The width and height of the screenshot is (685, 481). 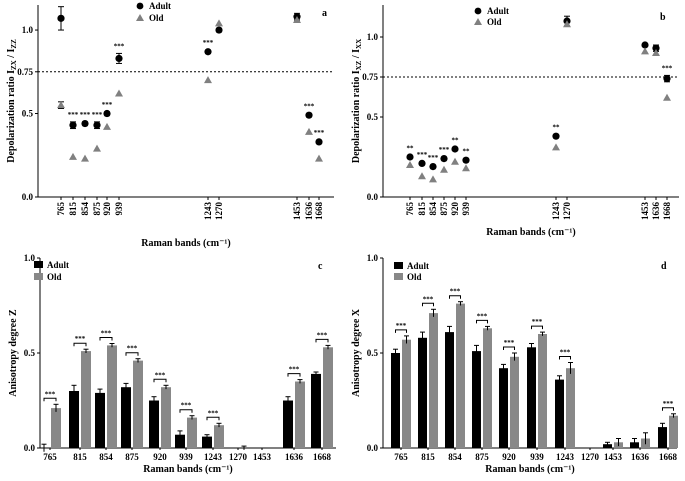 I want to click on x-tick-label: 1668, so click(x=667, y=211).